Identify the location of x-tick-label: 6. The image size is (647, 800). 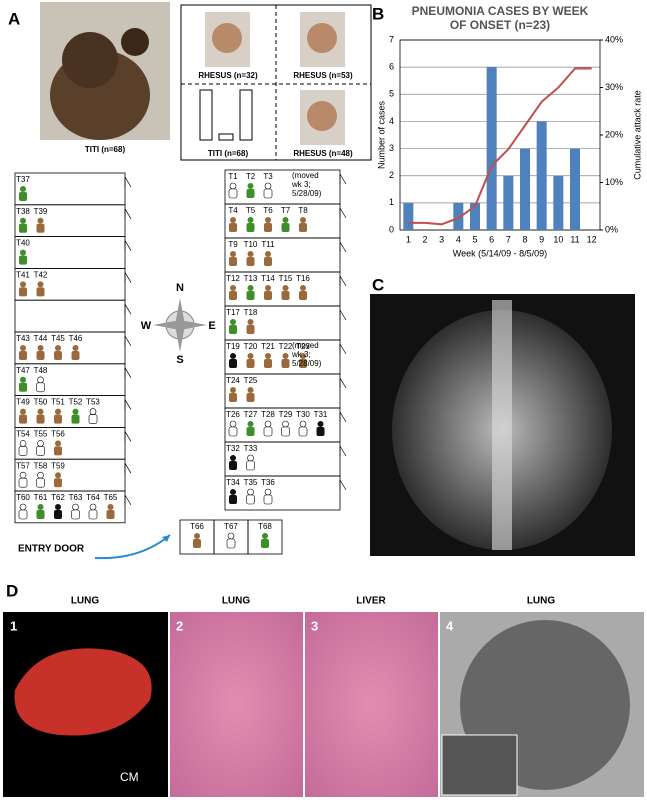
(491, 239).